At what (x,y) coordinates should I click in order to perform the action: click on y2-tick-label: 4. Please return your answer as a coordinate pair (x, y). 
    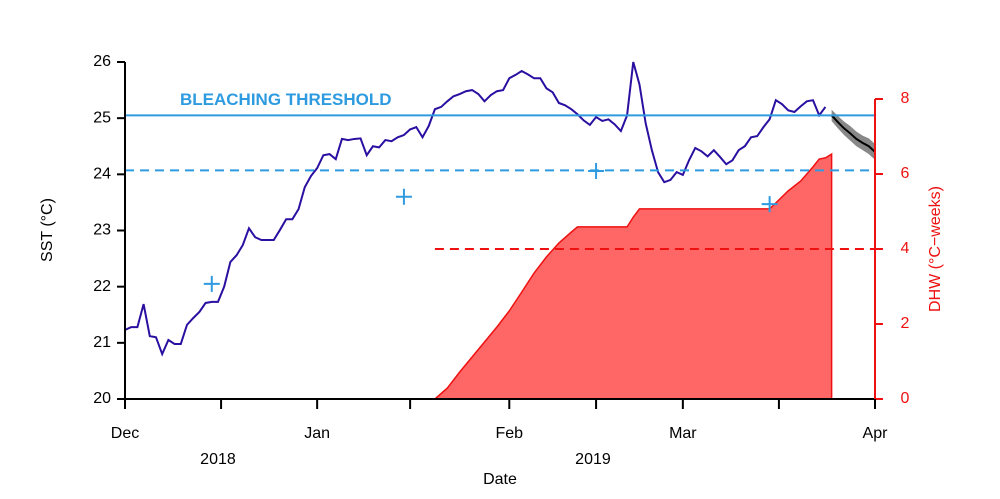
    Looking at the image, I should click on (905, 248).